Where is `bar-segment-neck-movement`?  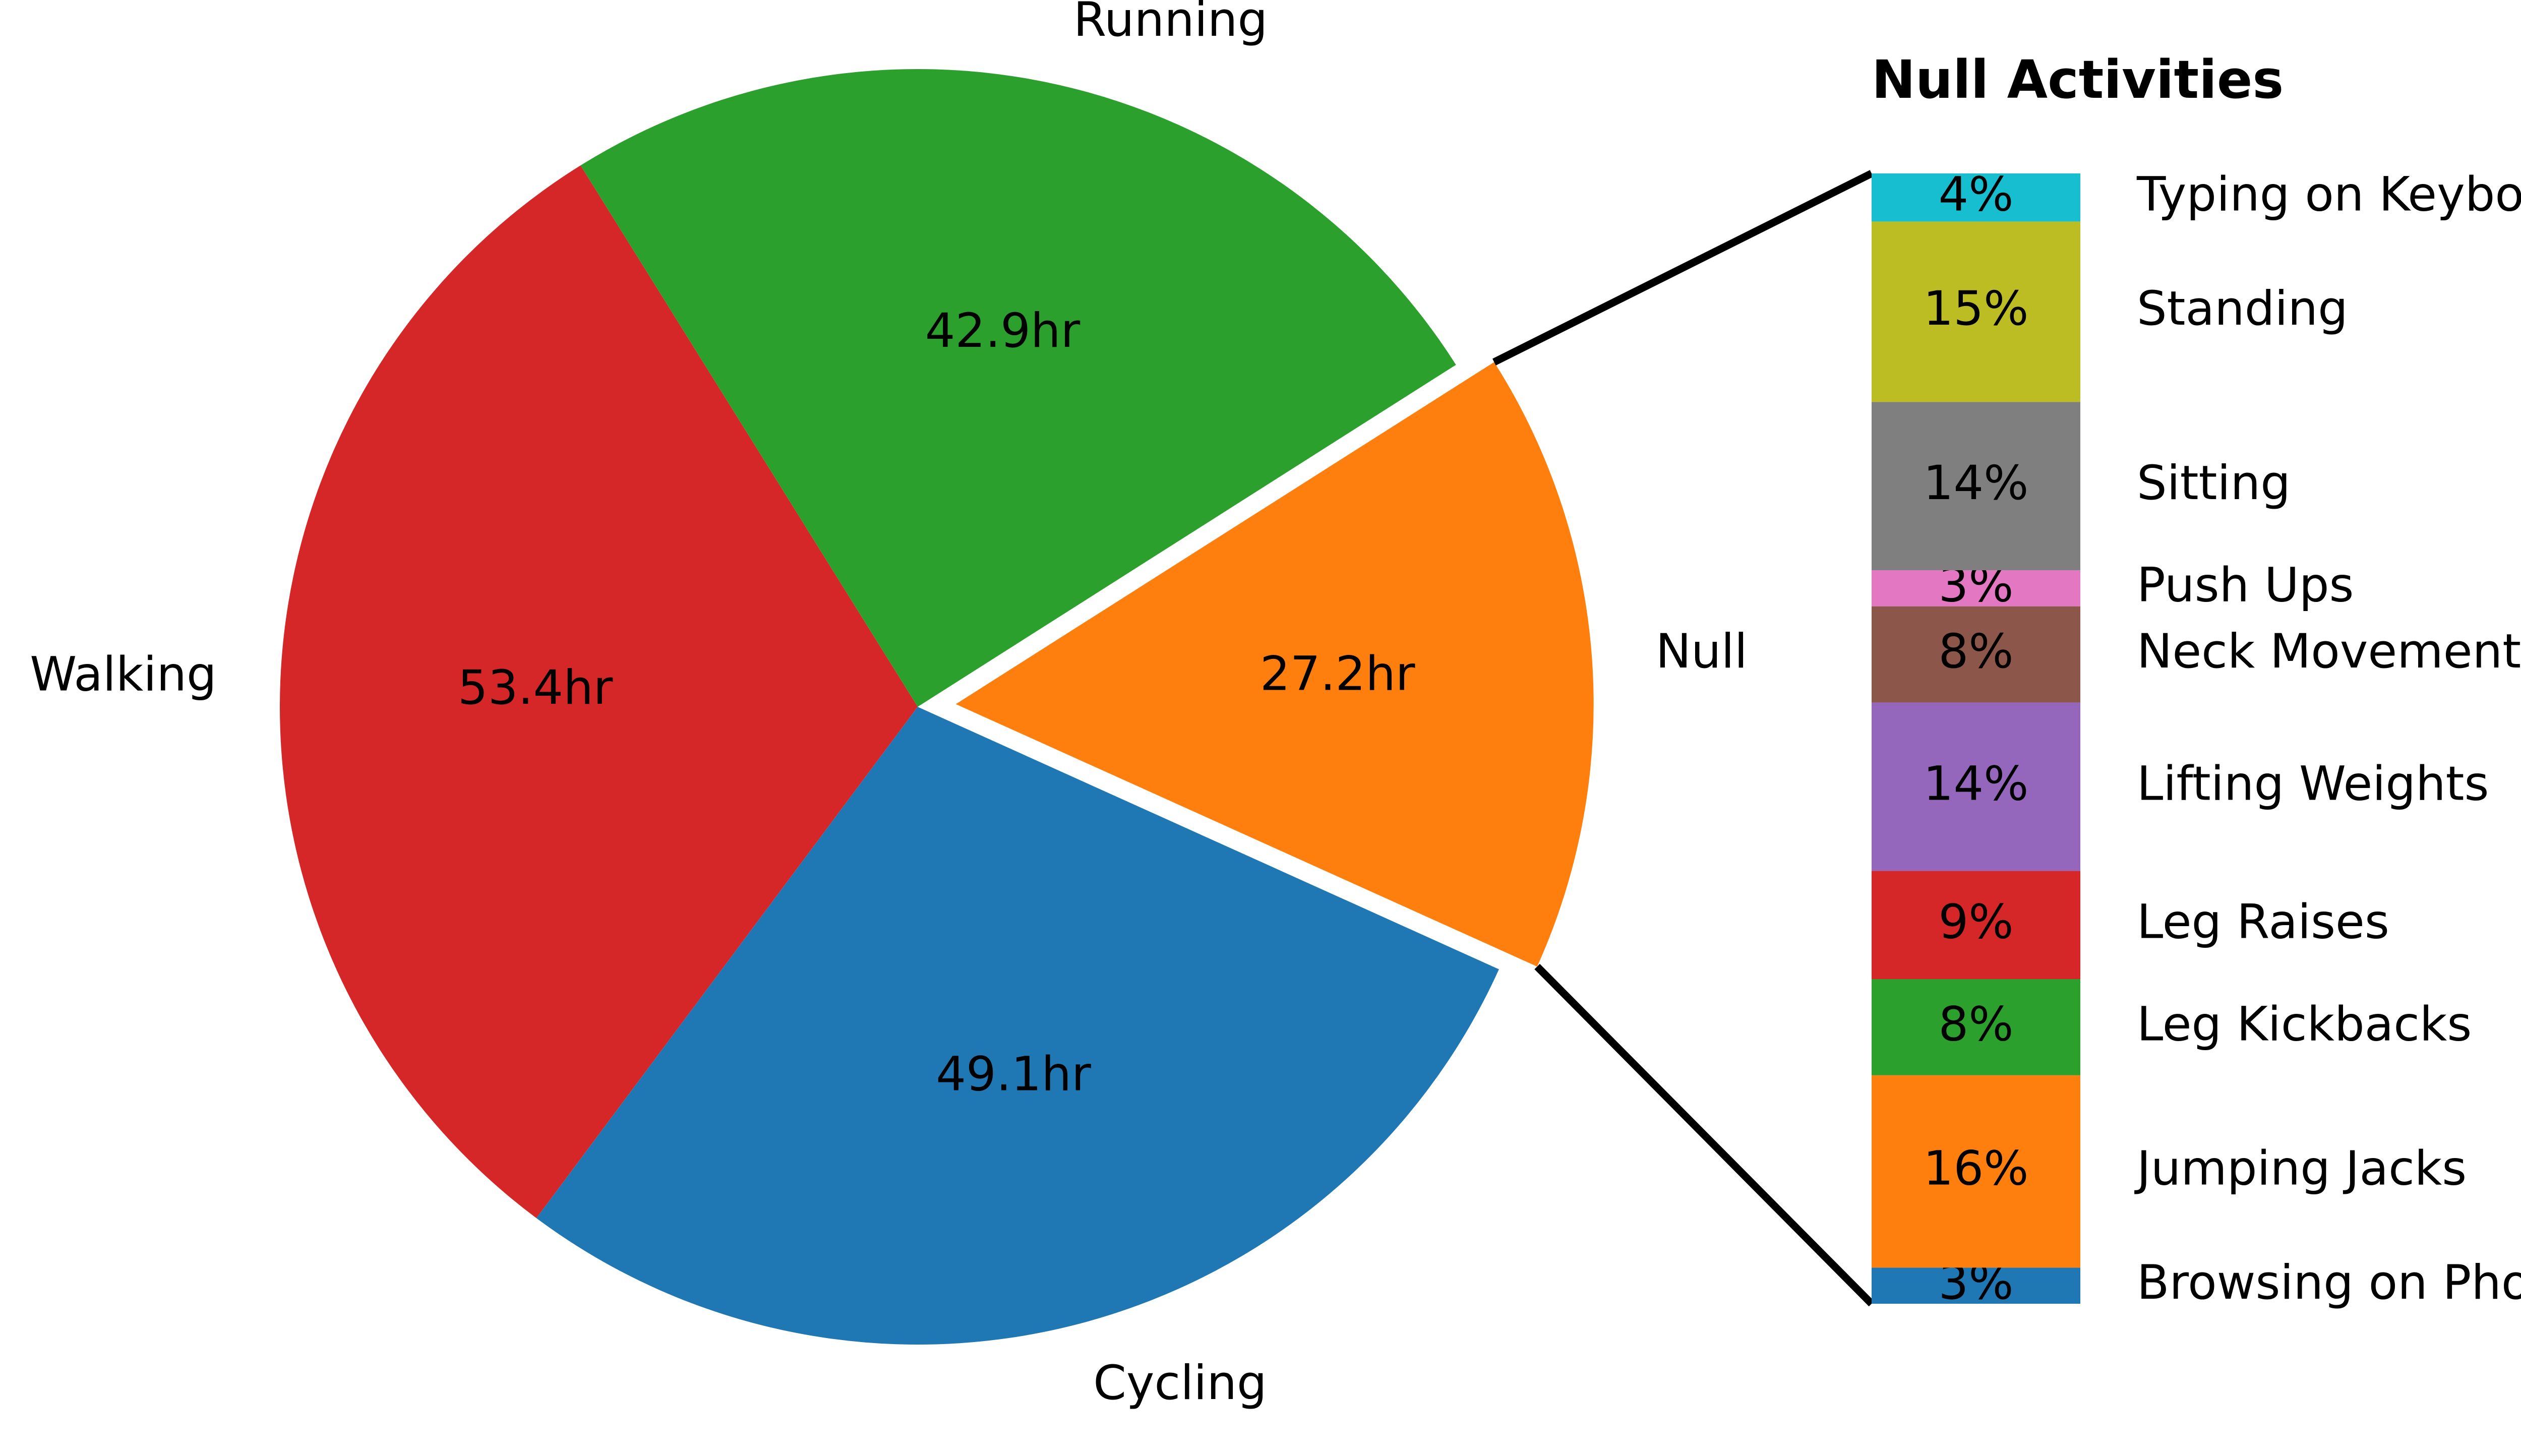
bar-segment-neck-movement is located at coordinates (1976, 654).